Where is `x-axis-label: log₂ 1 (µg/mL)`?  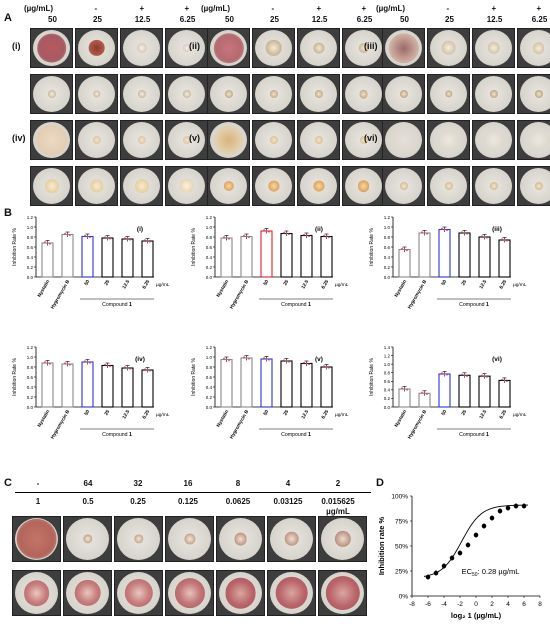
x-axis-label: log₂ 1 (µg/mL) is located at coordinates (476, 615).